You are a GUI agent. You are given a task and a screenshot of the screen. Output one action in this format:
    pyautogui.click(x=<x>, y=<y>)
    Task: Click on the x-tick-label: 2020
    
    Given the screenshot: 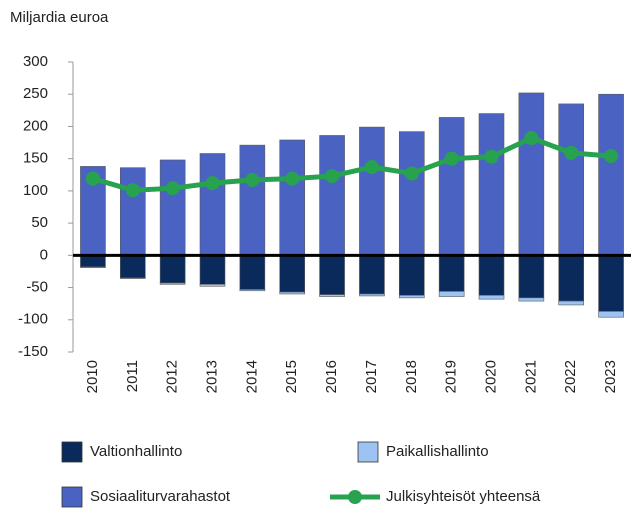 What is the action you would take?
    pyautogui.click(x=490, y=376)
    